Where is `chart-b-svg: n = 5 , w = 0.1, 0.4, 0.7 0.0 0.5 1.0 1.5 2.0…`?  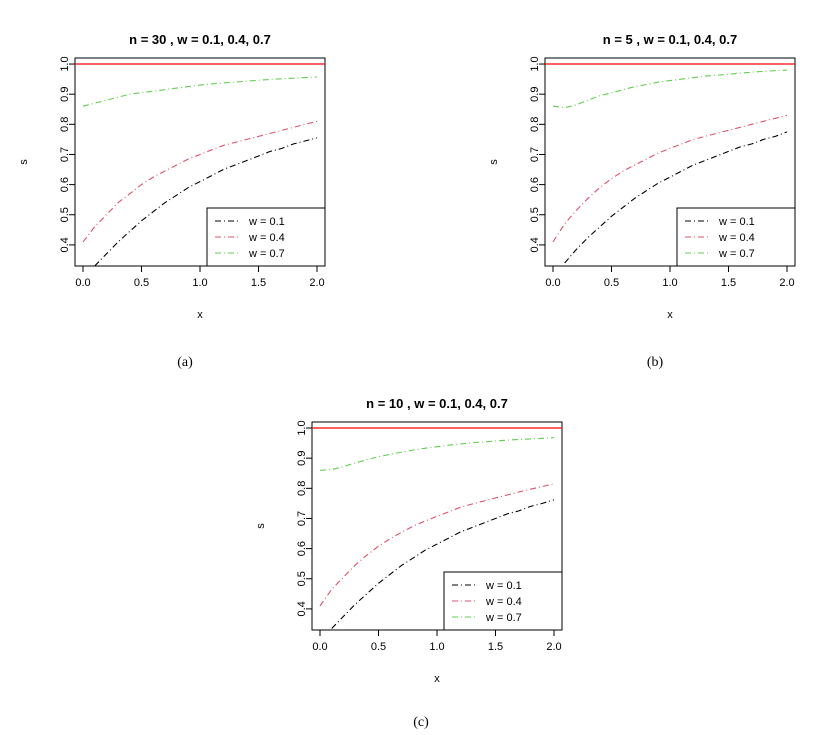
chart-b-svg: n = 5 , w = 0.1, 0.4, 0.7 0.0 0.5 1.0 1.5 2.0… is located at coordinates (642, 176).